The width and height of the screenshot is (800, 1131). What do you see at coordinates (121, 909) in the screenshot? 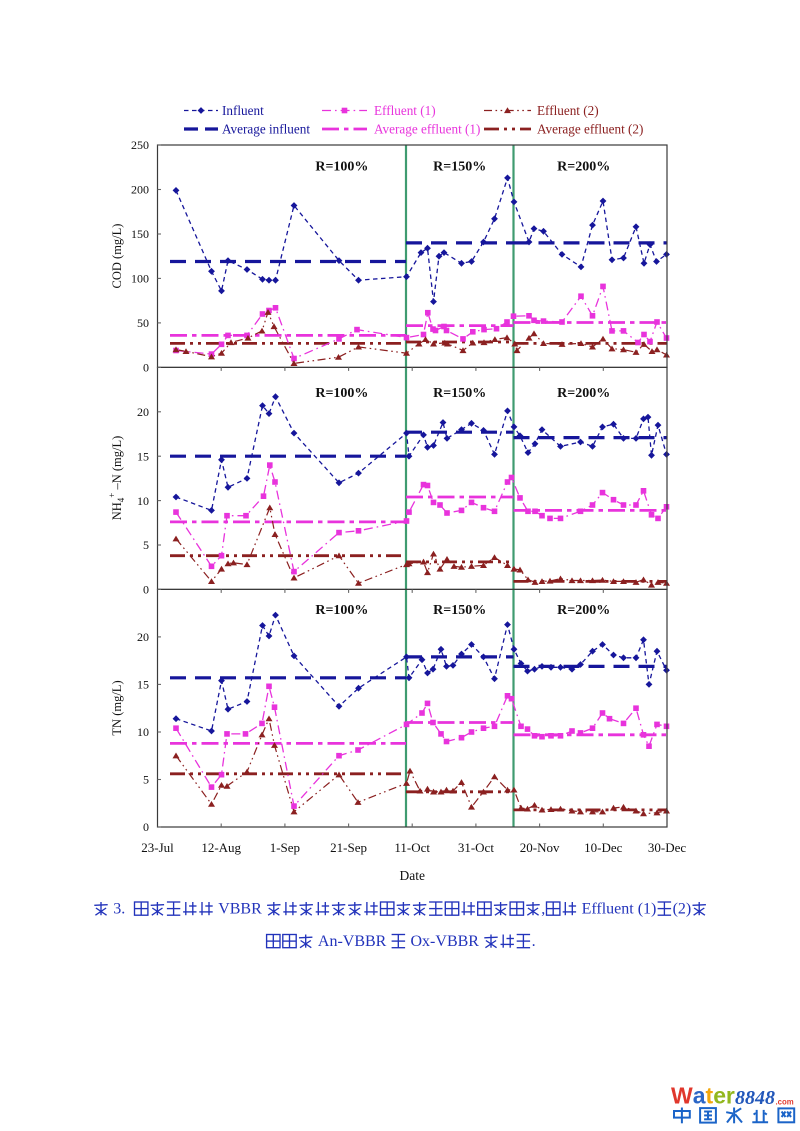
I see `svg-text: 3.` at bounding box center [121, 909].